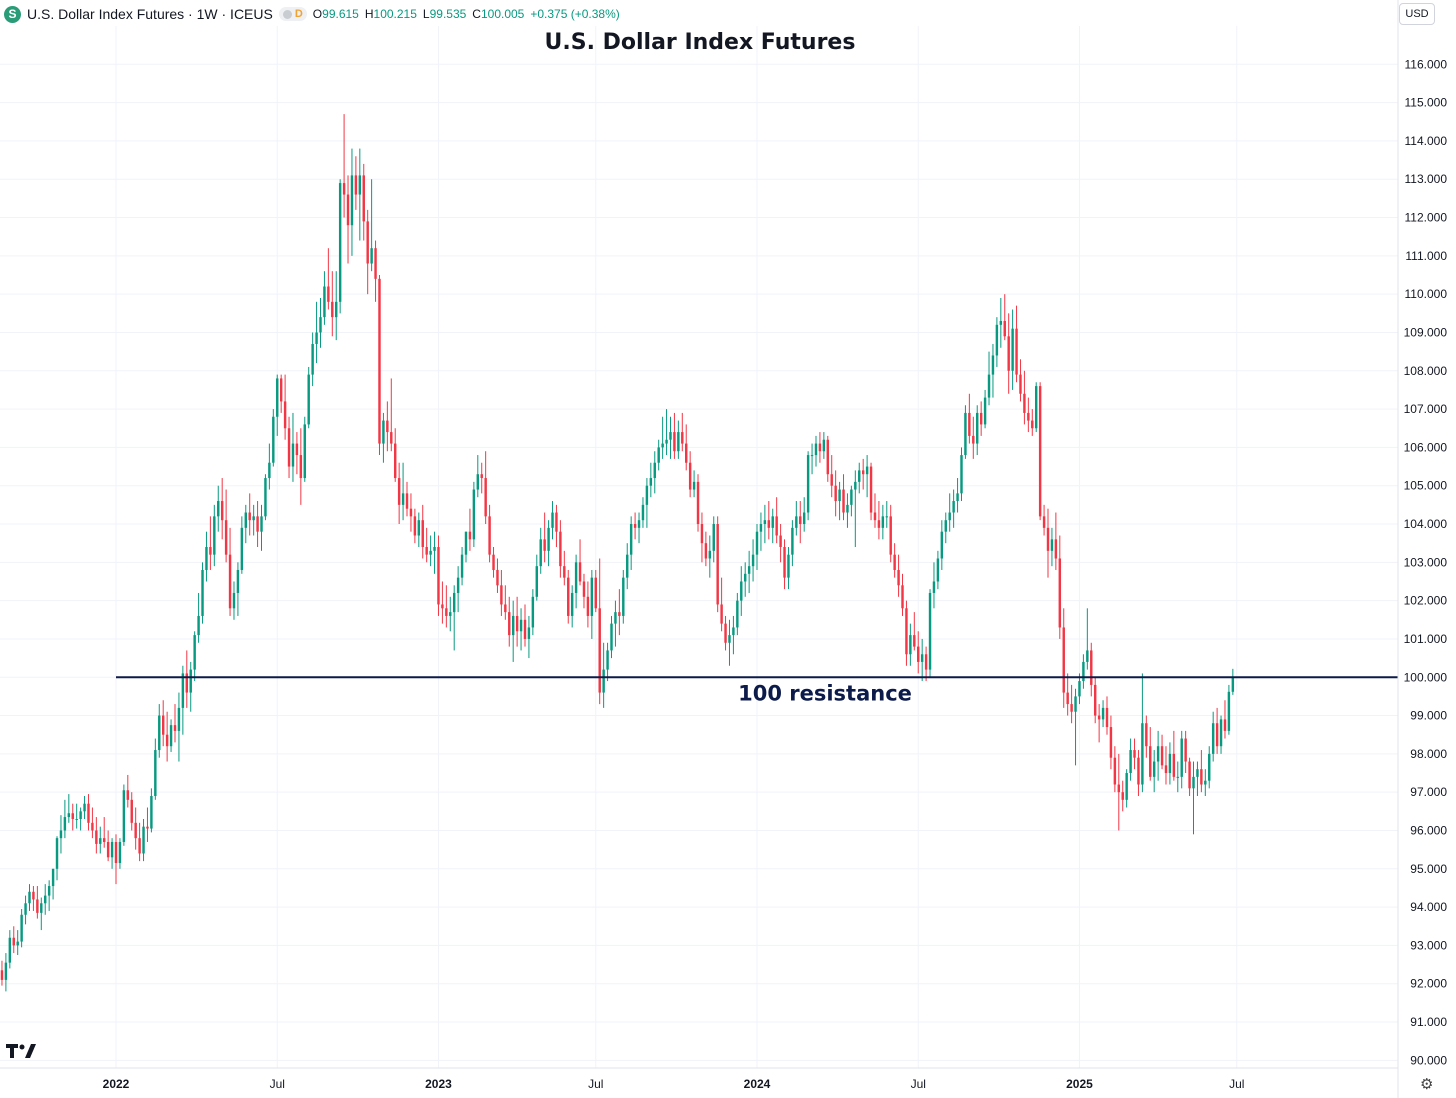 The height and width of the screenshot is (1098, 1456). Describe the element at coordinates (317, 14) in the screenshot. I see `open-label: O` at that location.